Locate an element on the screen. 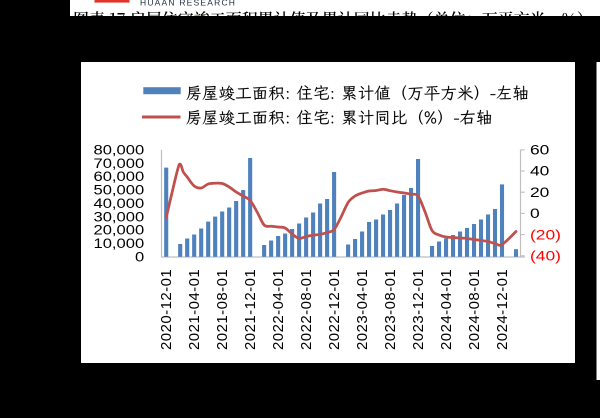 This screenshot has height=418, width=600. svg-text: 60 is located at coordinates (540, 150).